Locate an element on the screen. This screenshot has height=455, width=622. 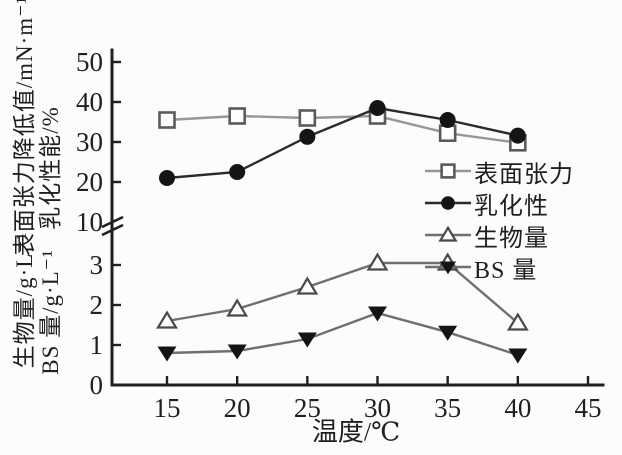
y-tick-label: 0 is located at coordinates (97, 385).